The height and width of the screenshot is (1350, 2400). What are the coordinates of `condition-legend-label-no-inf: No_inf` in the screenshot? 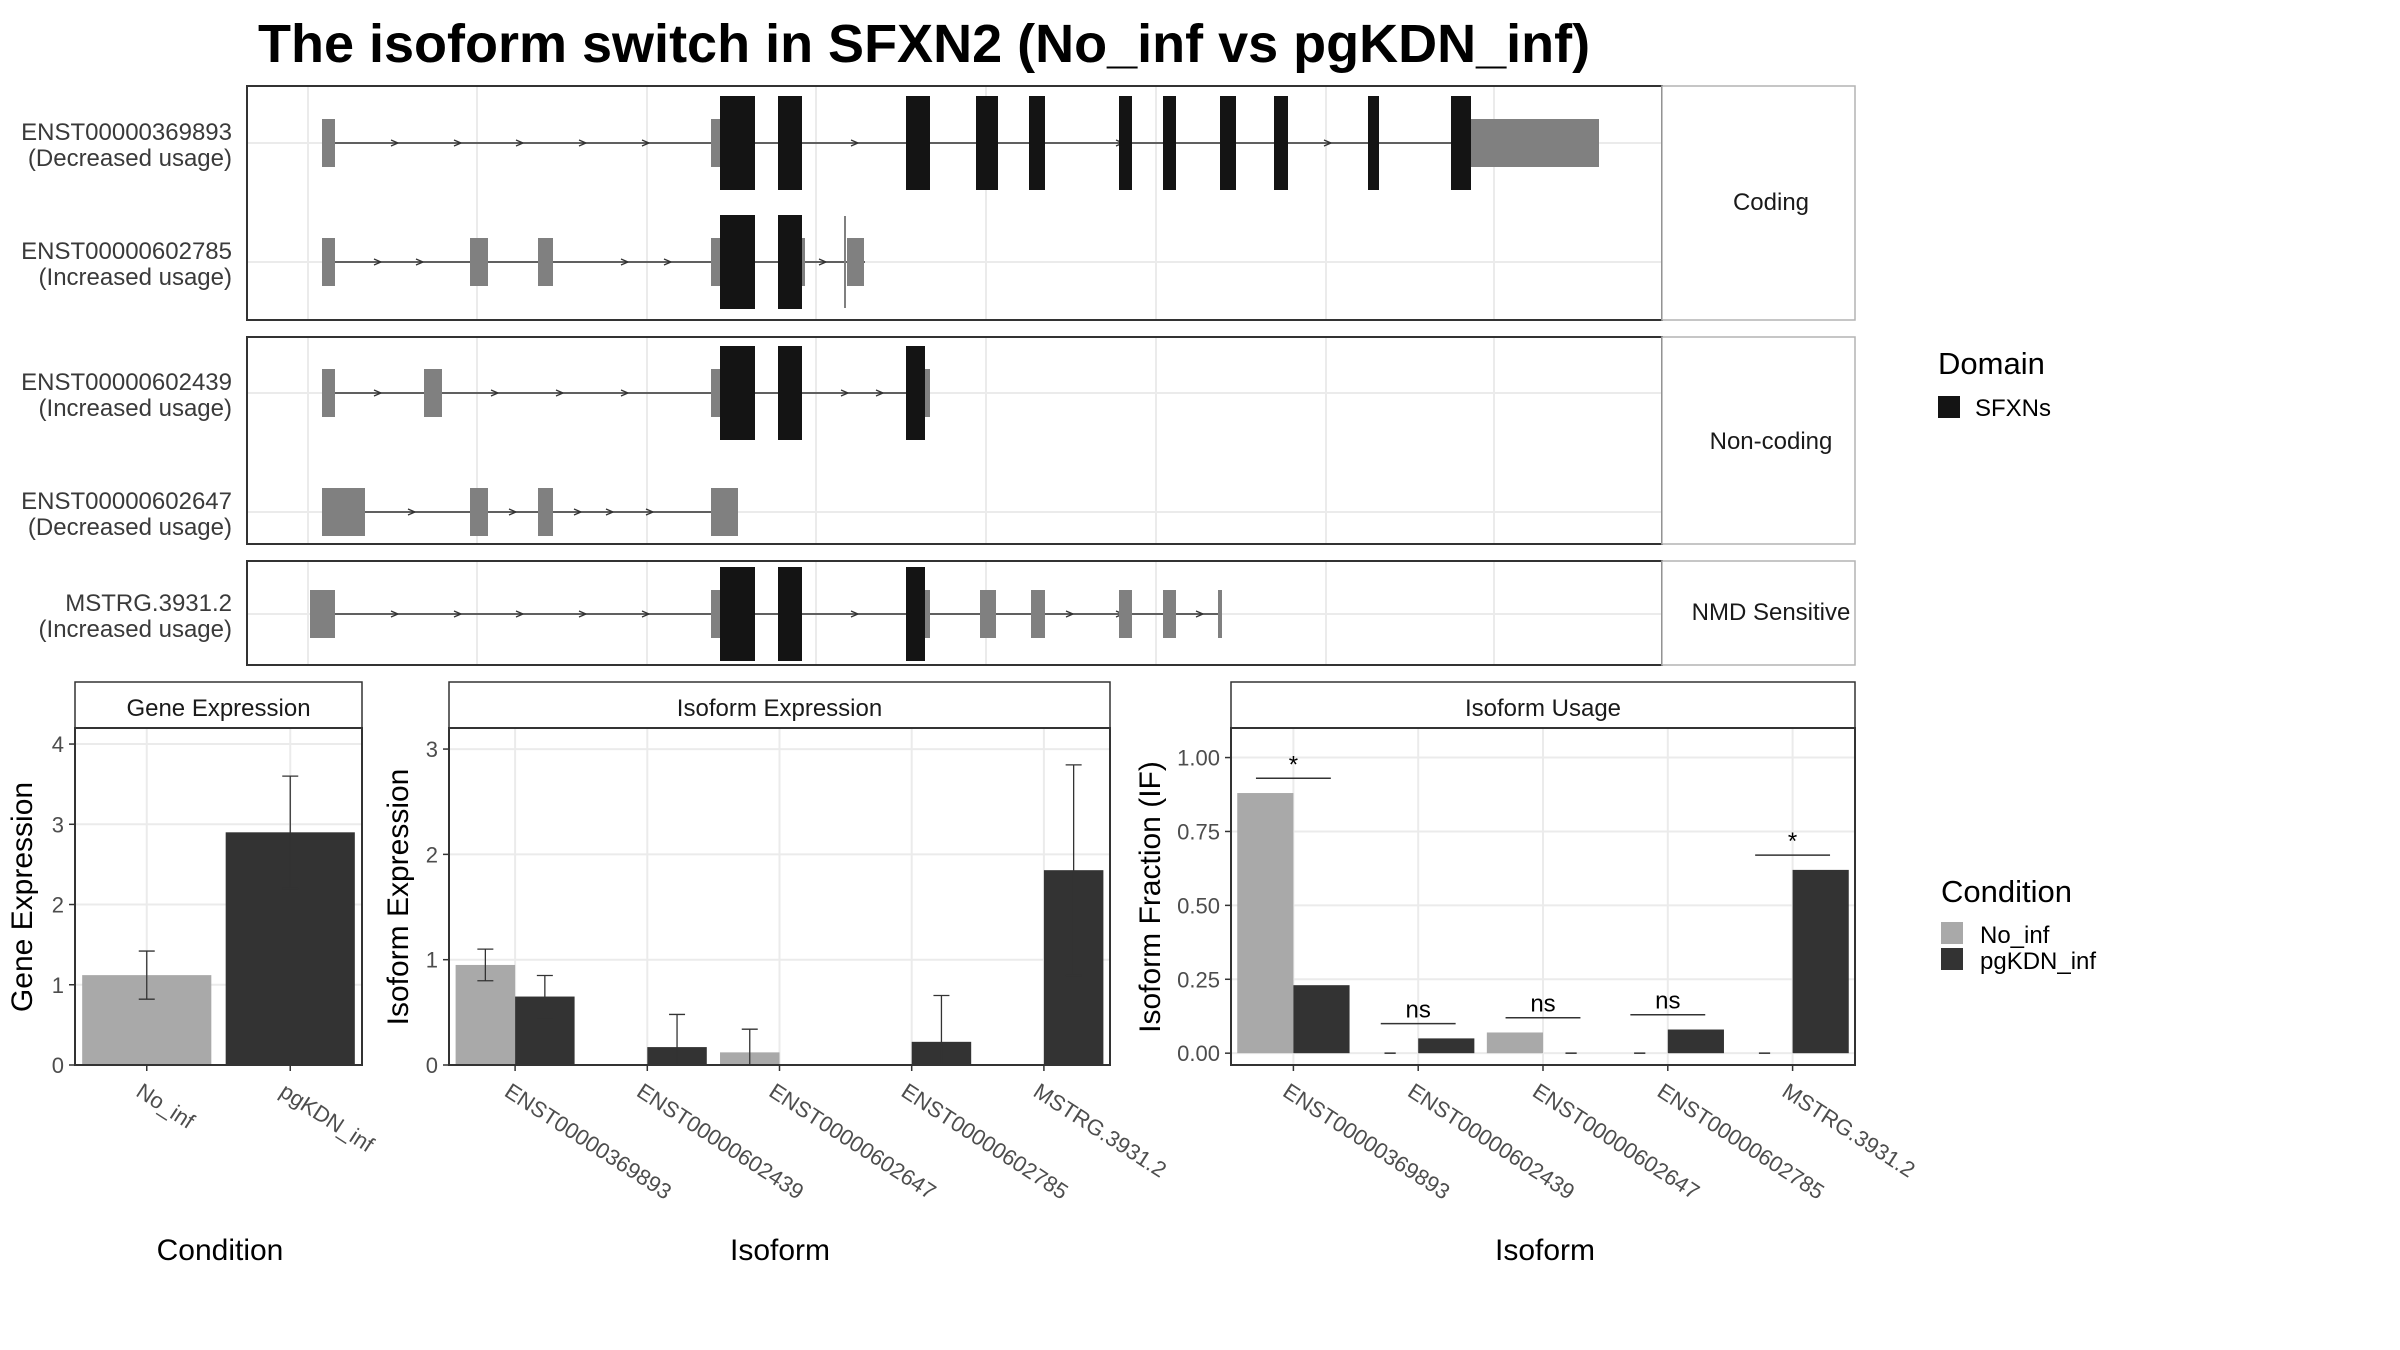 It's located at (2015, 935).